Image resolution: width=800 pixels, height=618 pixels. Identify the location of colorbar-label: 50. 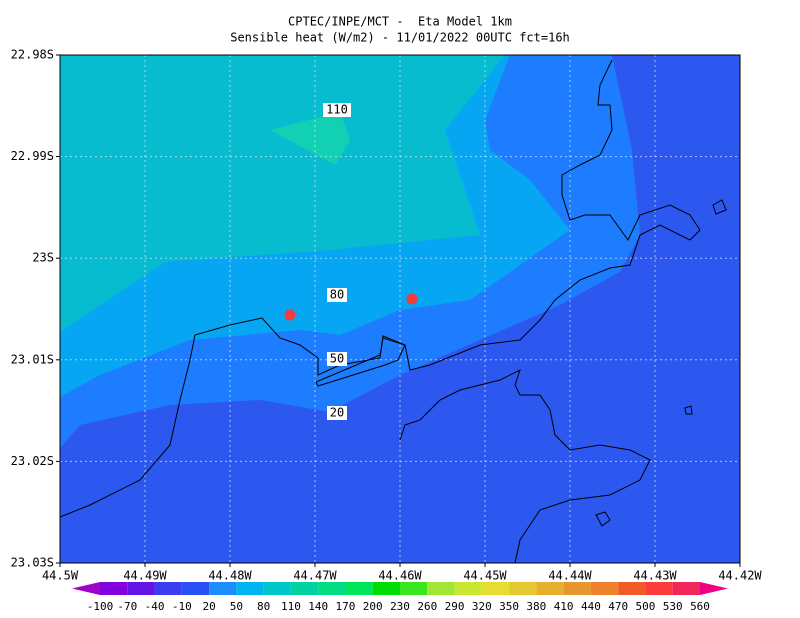
(236, 606).